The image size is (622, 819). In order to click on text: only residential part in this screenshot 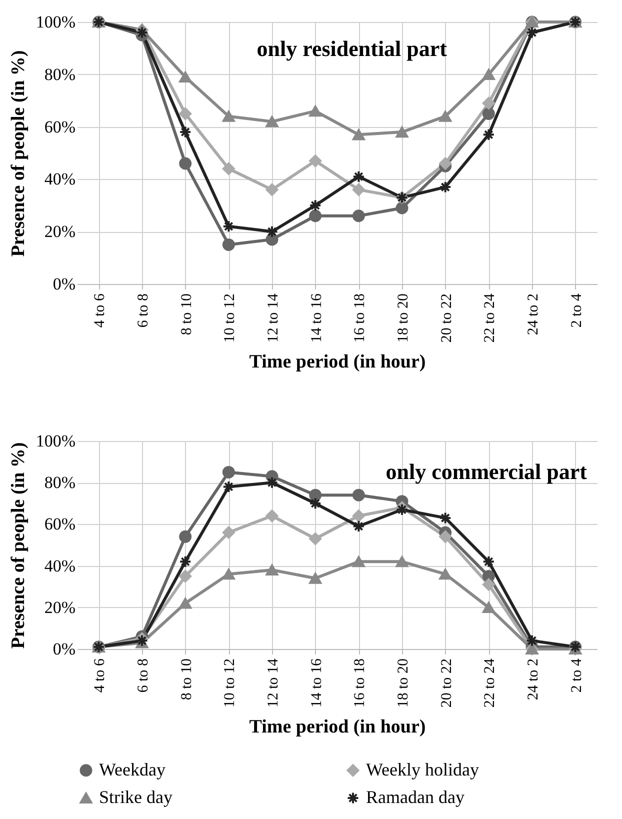, I will do `click(352, 48)`.